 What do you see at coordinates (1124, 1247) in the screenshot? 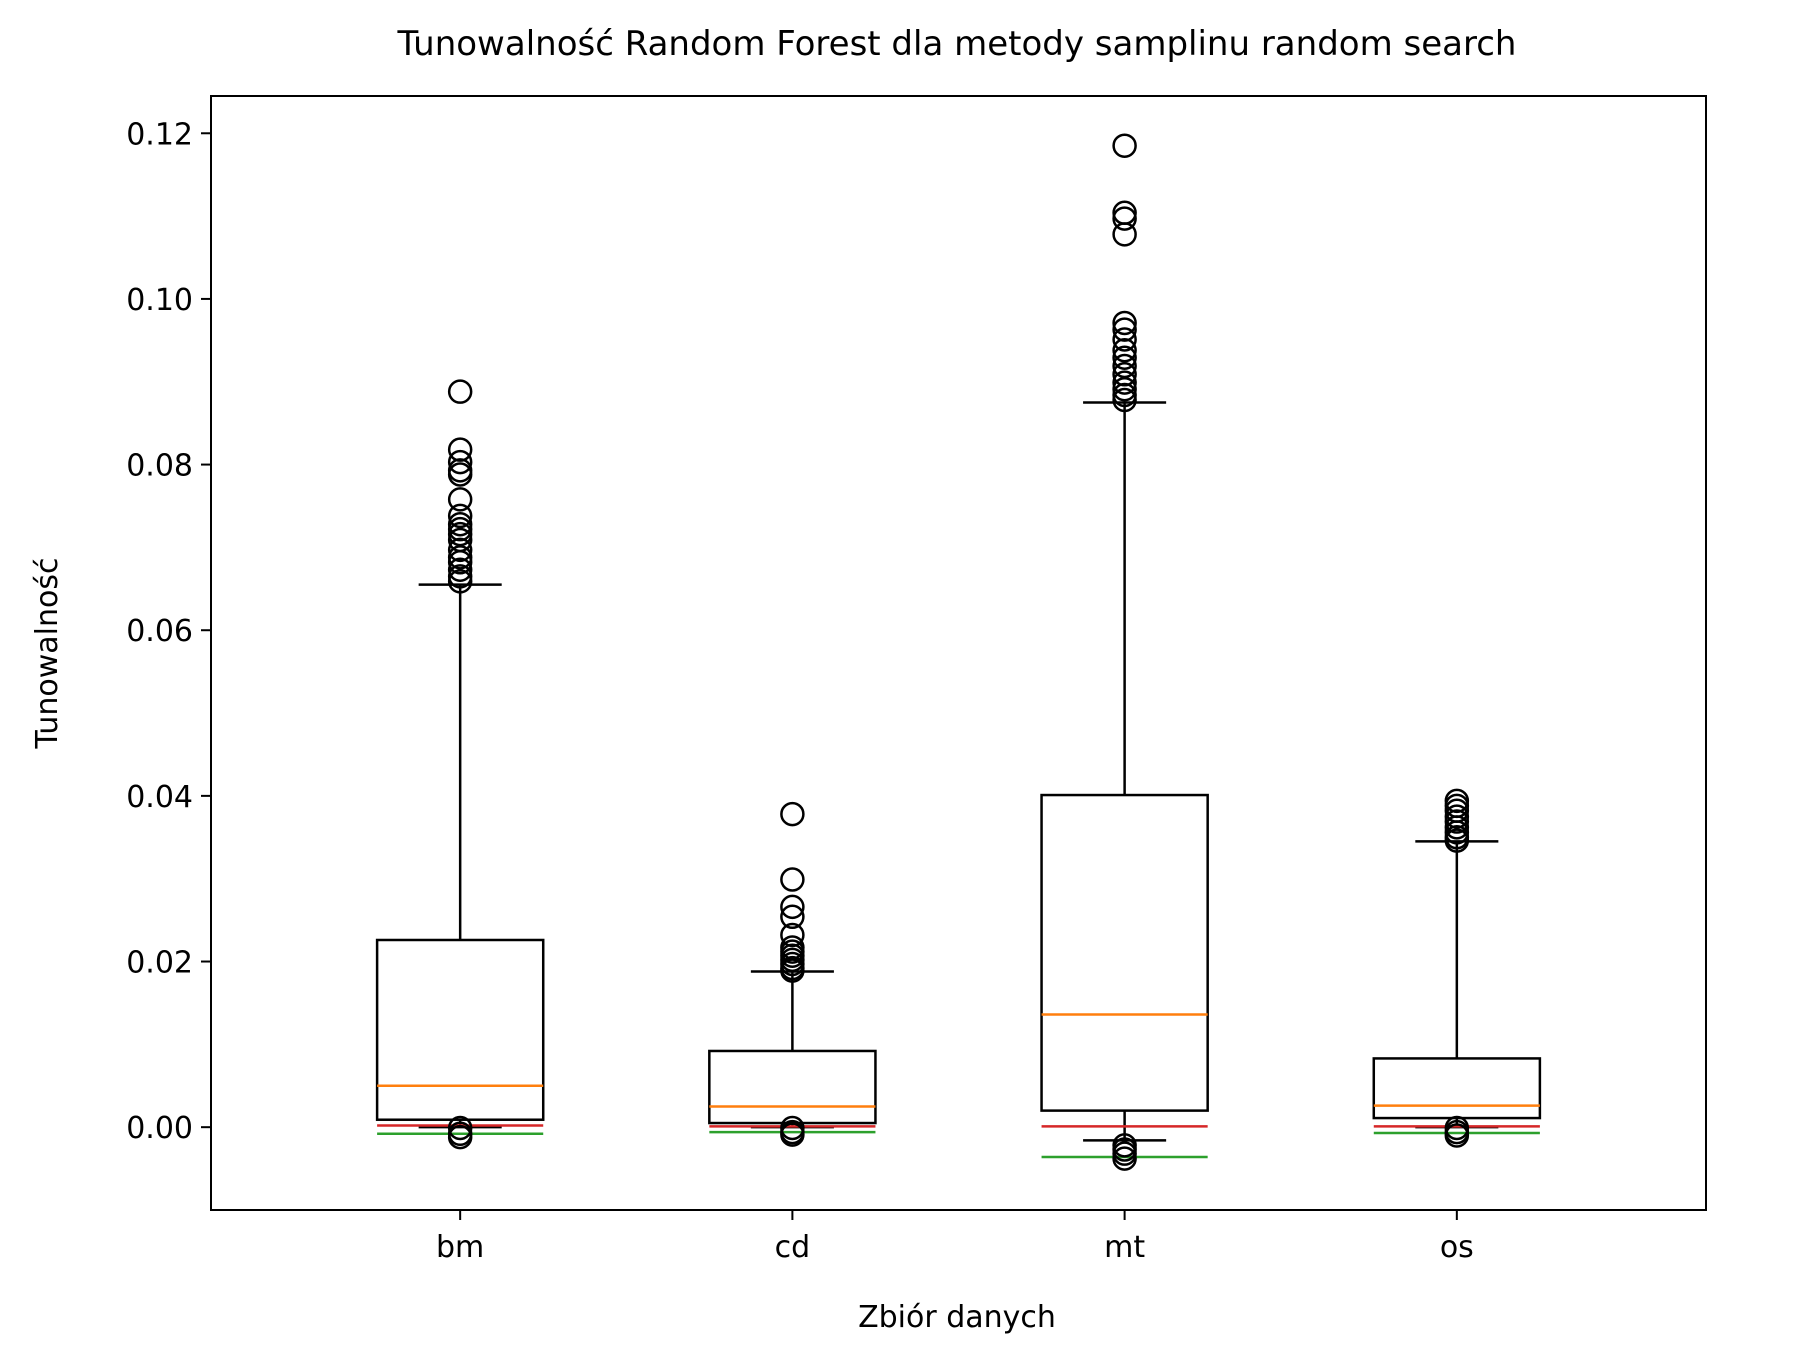
I see `x-tick-label: mt` at bounding box center [1124, 1247].